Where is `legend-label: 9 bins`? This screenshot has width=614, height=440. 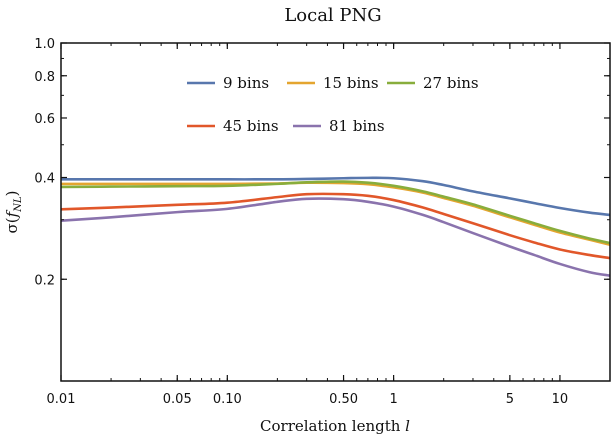
legend-label: 9 bins is located at coordinates (246, 83).